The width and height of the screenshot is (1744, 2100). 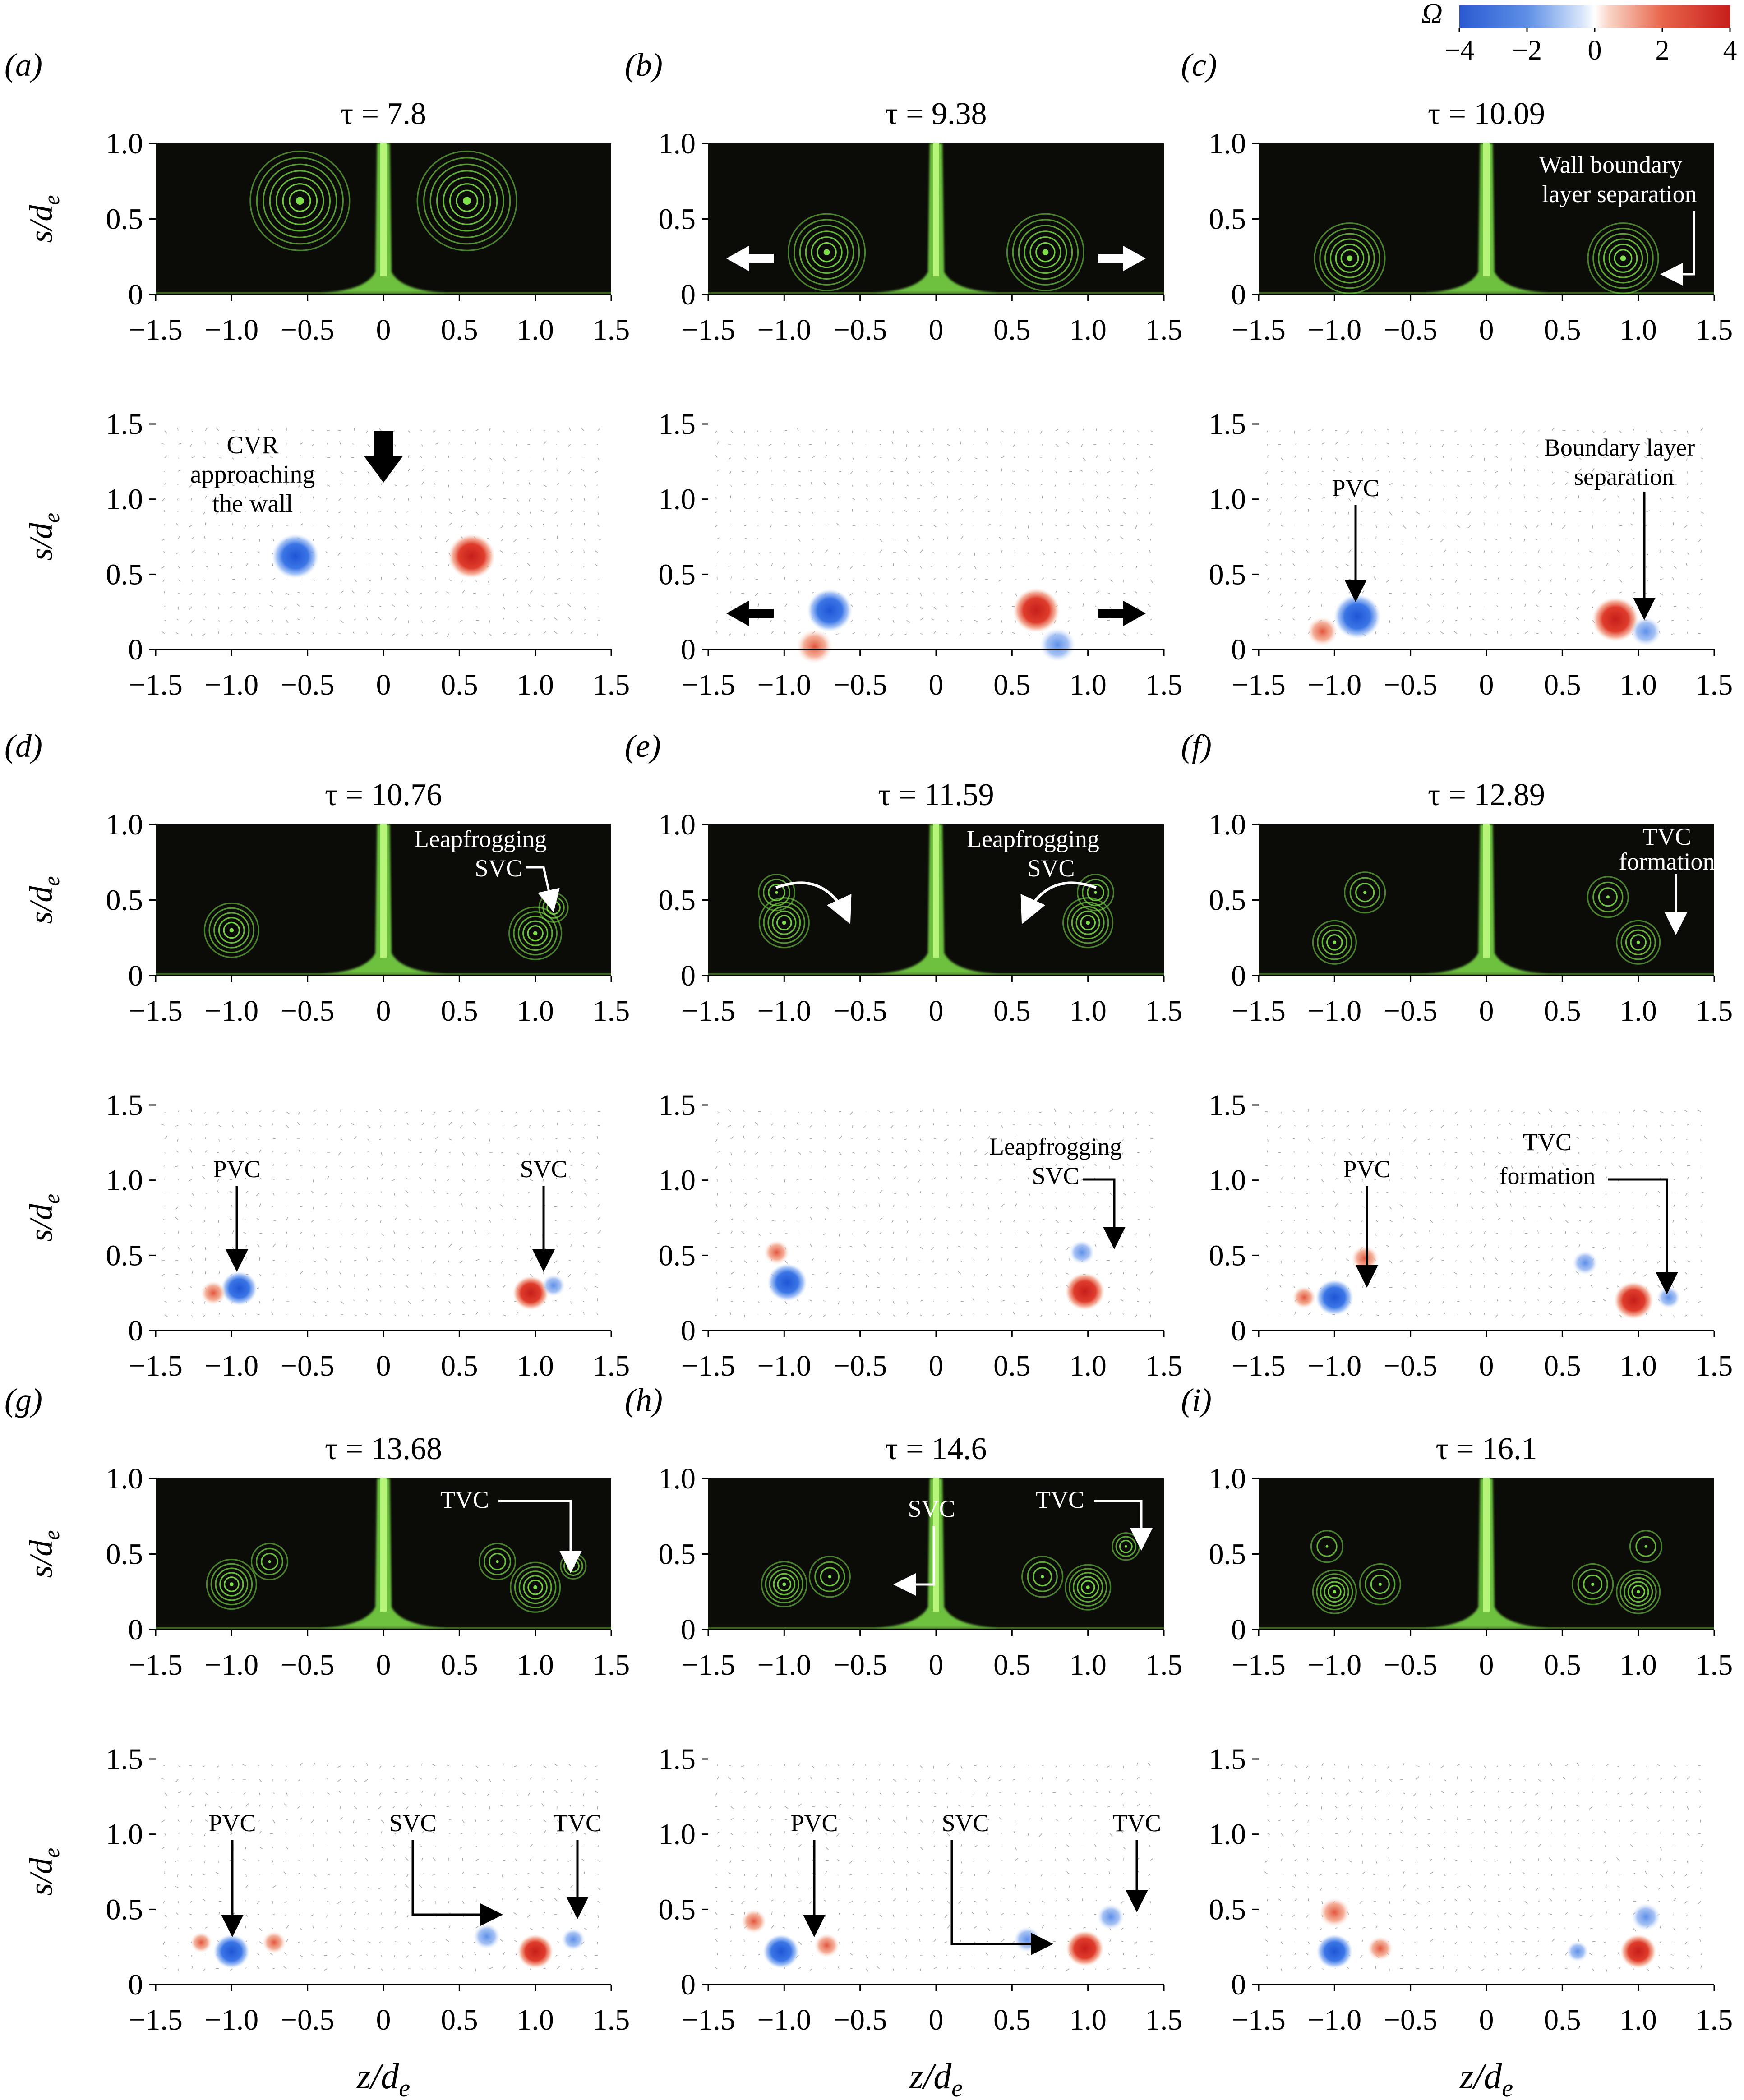 What do you see at coordinates (688, 1629) in the screenshot?
I see `y-tick-label: 0` at bounding box center [688, 1629].